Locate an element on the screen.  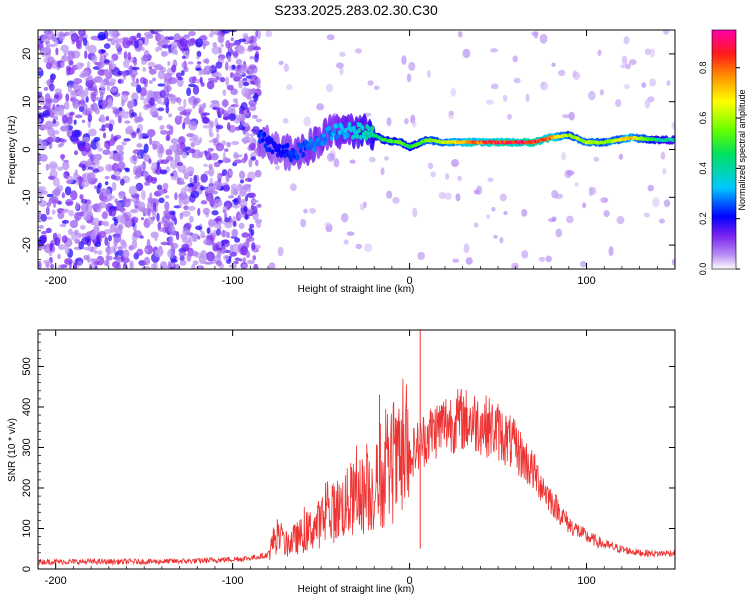
colorbar-tick-label: 0.2 is located at coordinates (703, 218).